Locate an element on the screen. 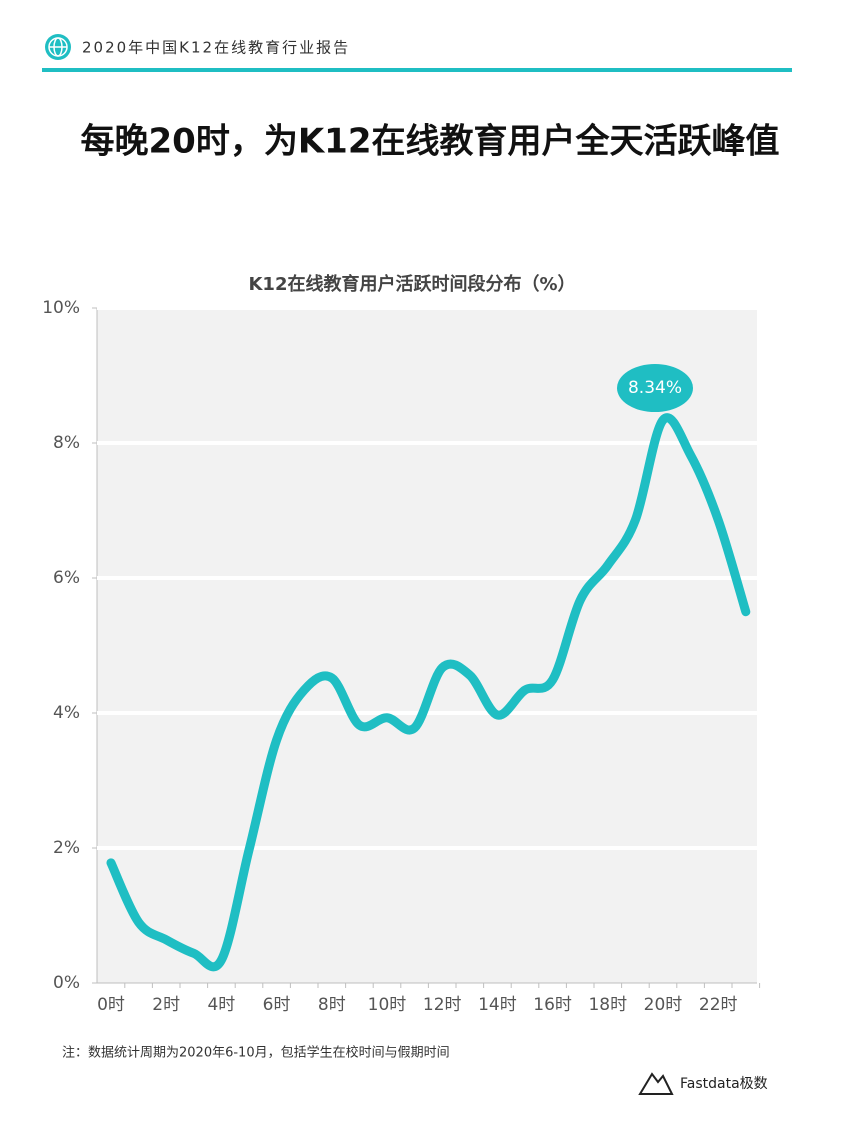  x-tick-label: 0时 is located at coordinates (111, 1005).